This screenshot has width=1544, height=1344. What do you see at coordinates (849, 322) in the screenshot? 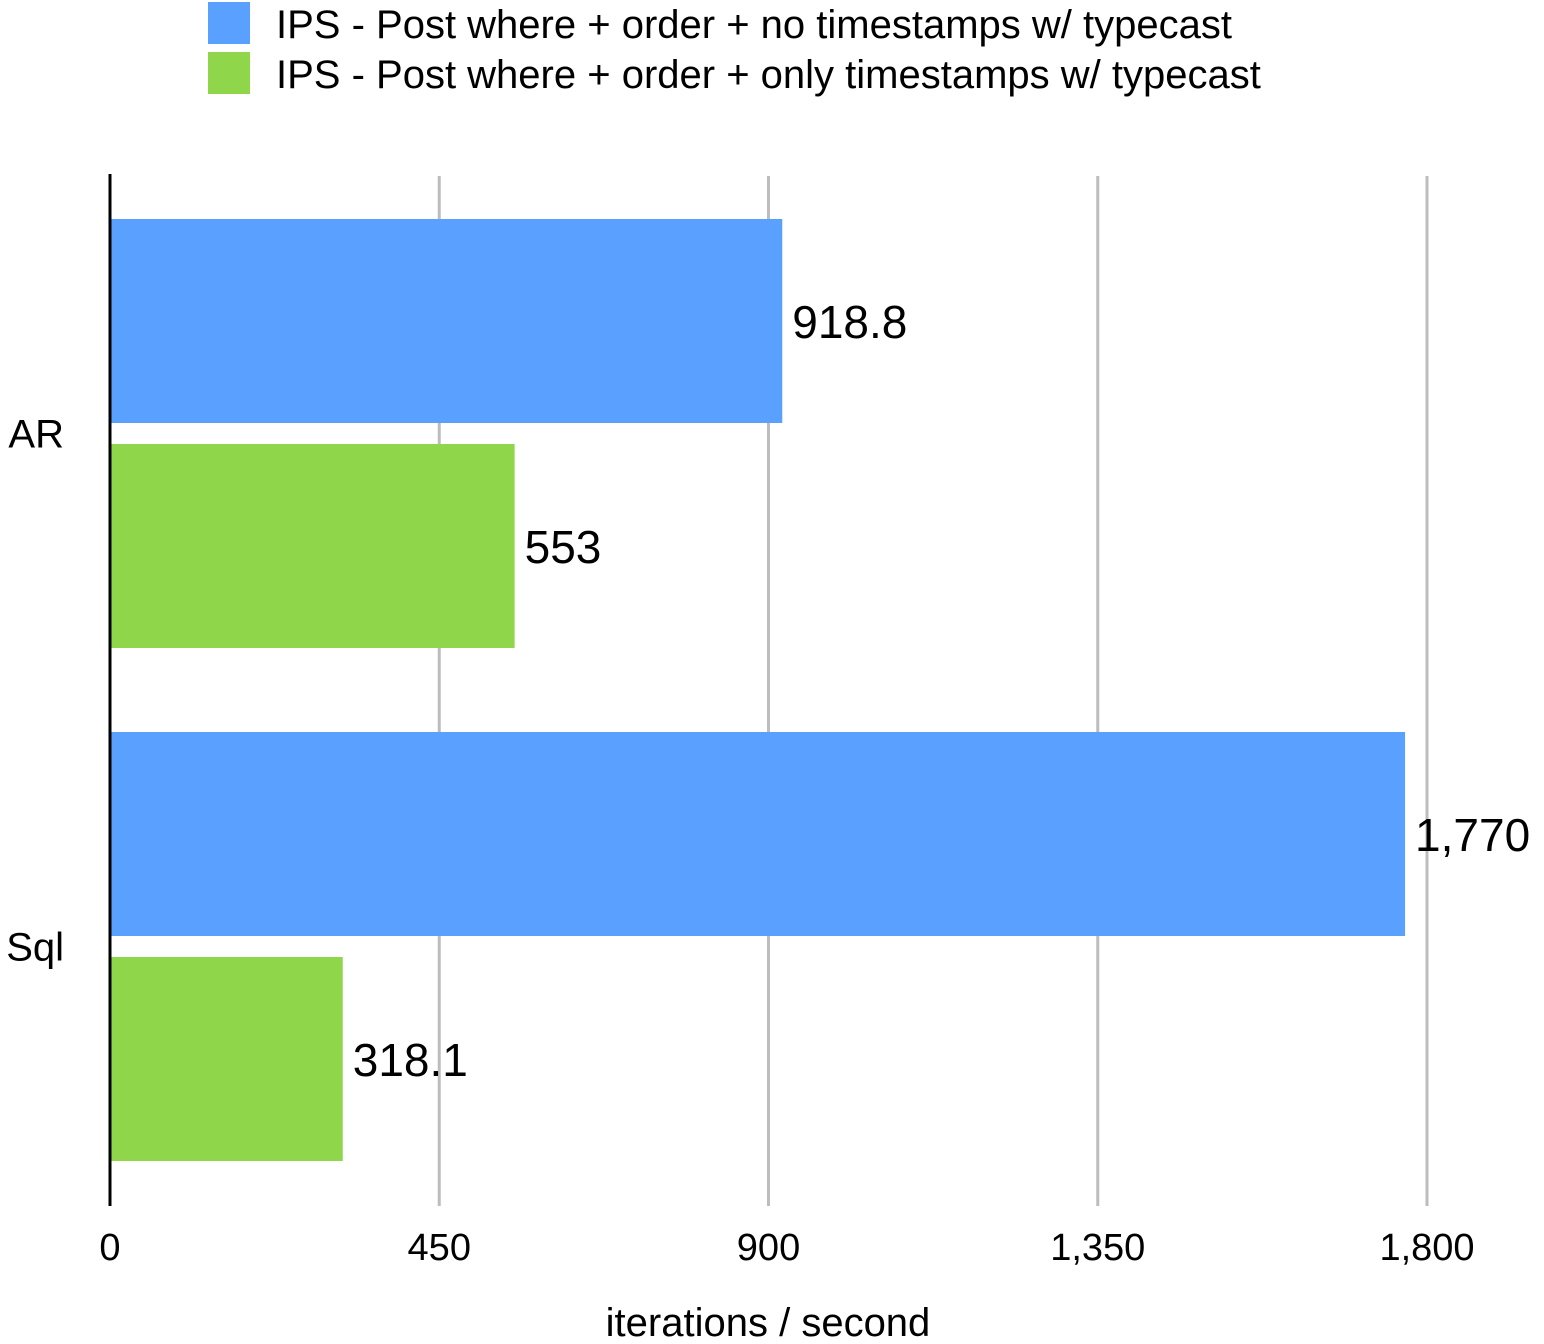
I see `data-label: 918.8` at bounding box center [849, 322].